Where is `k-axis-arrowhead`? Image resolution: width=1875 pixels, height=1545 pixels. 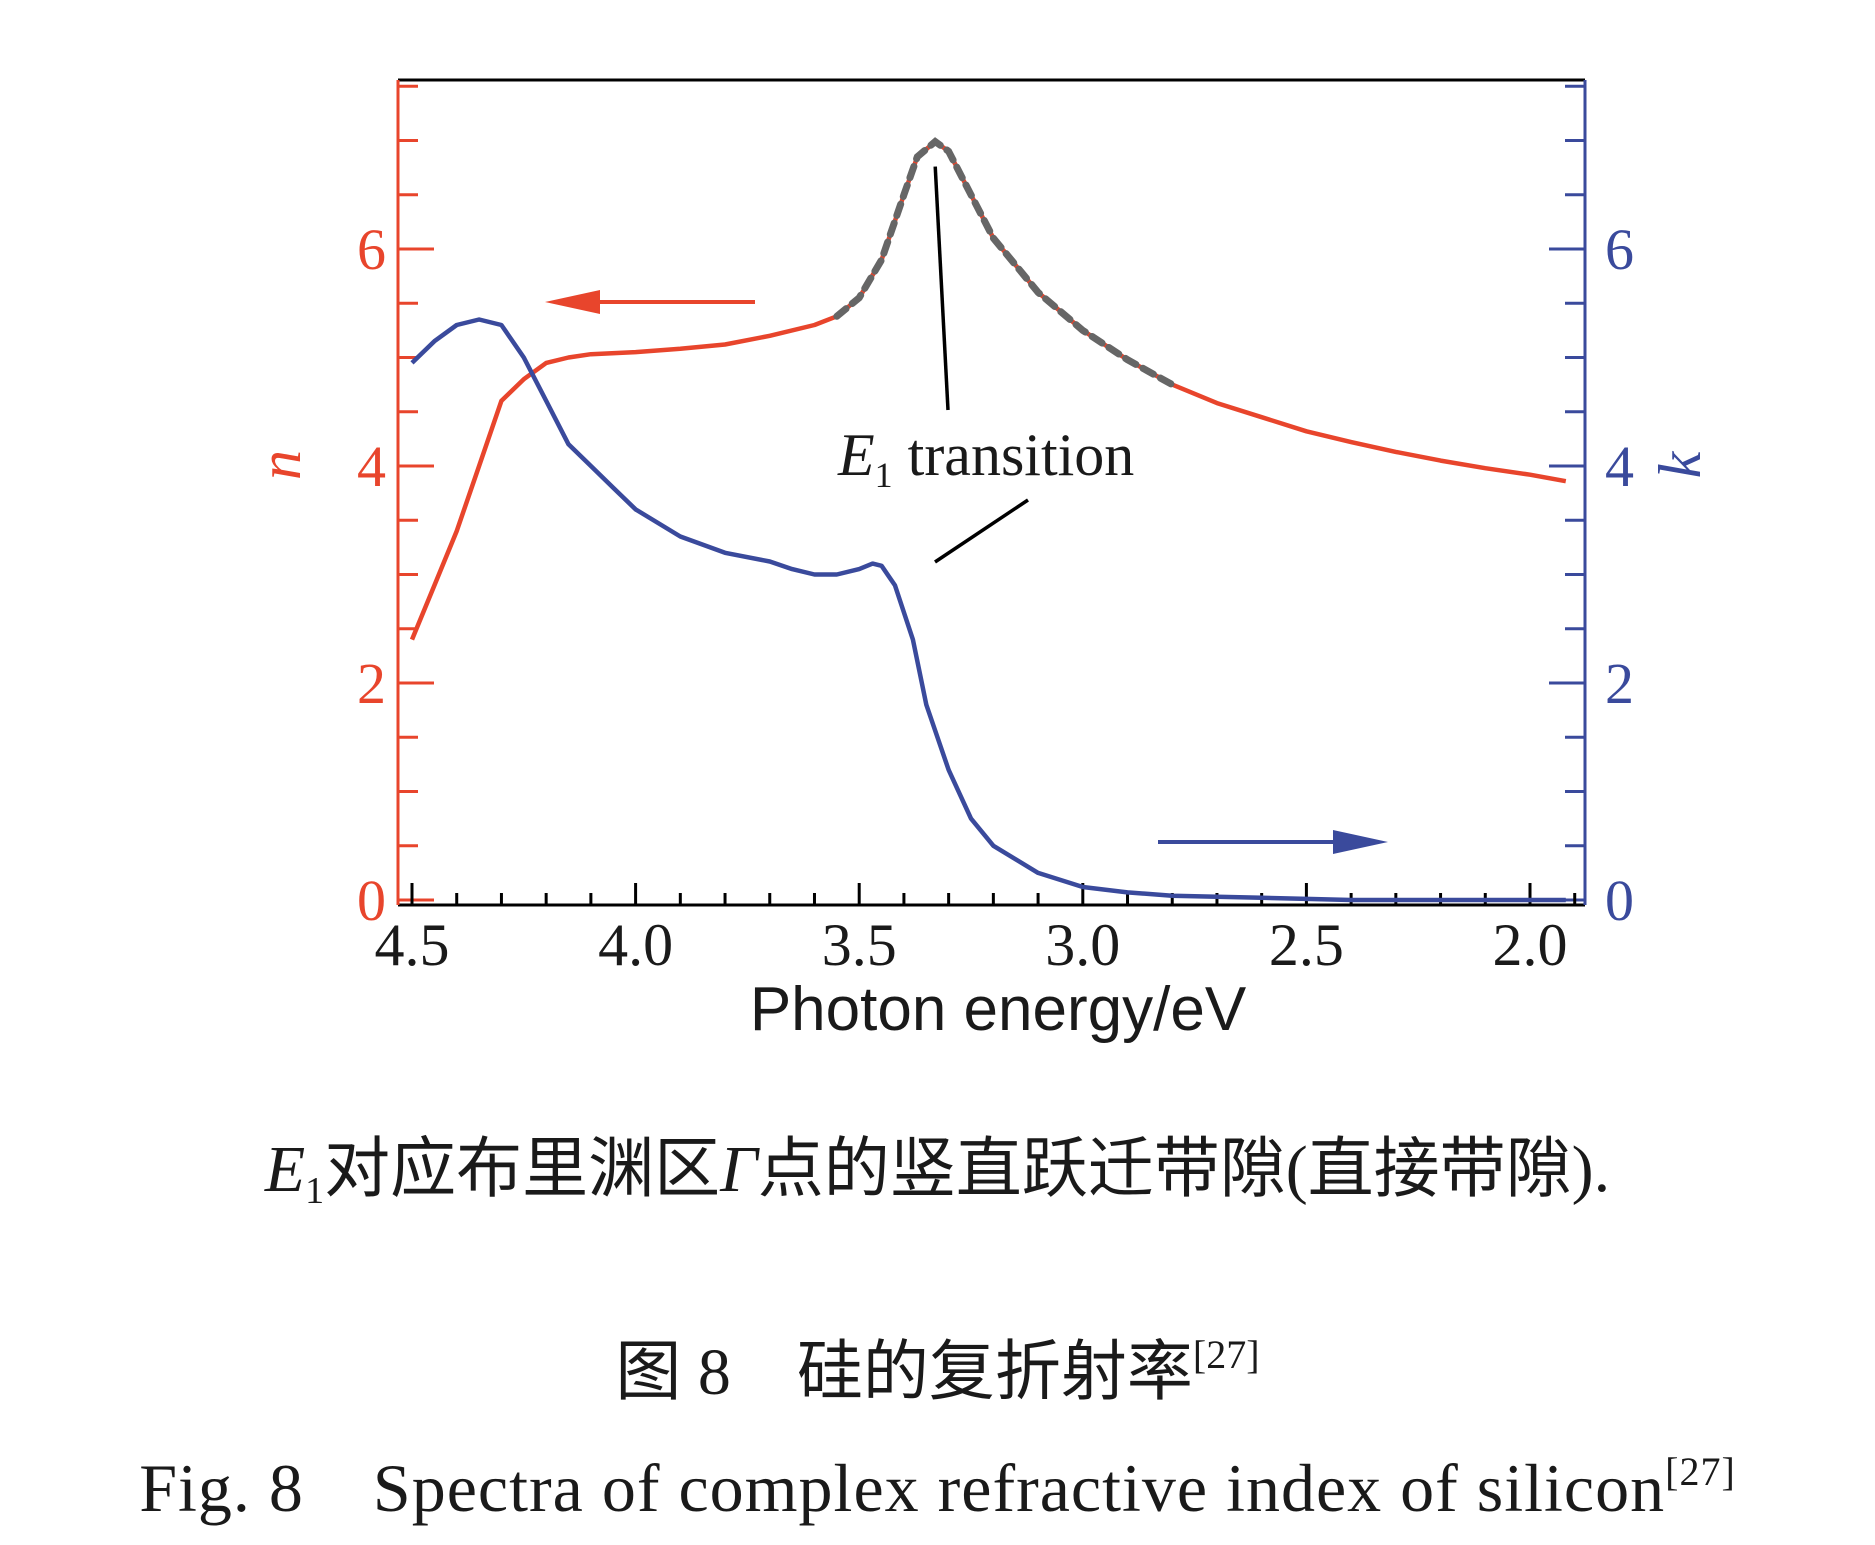
k-axis-arrowhead is located at coordinates (1360, 842).